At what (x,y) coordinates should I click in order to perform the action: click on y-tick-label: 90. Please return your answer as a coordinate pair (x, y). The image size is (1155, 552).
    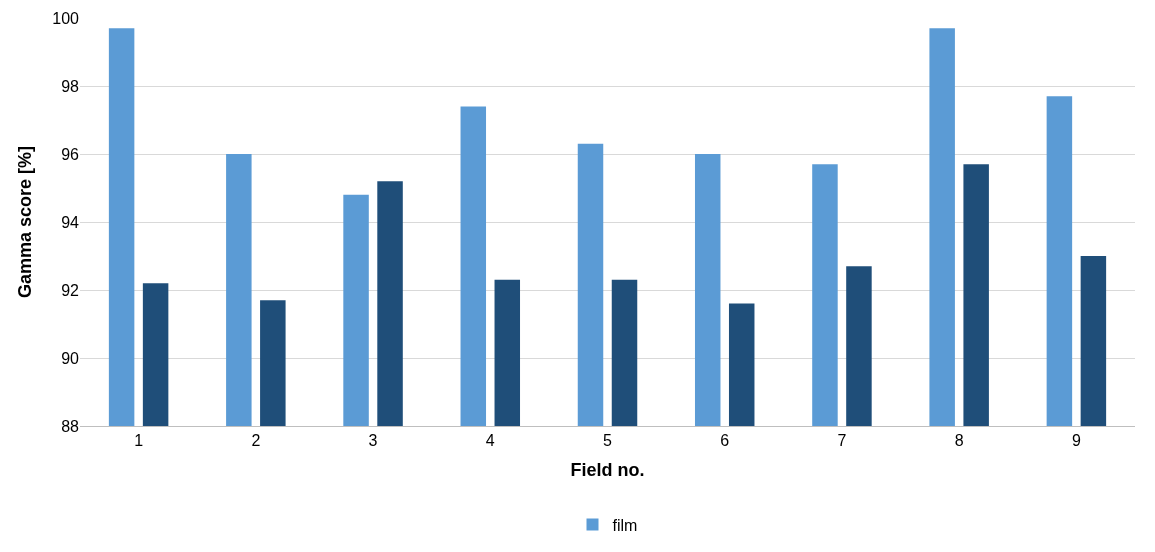
    Looking at the image, I should click on (70, 358).